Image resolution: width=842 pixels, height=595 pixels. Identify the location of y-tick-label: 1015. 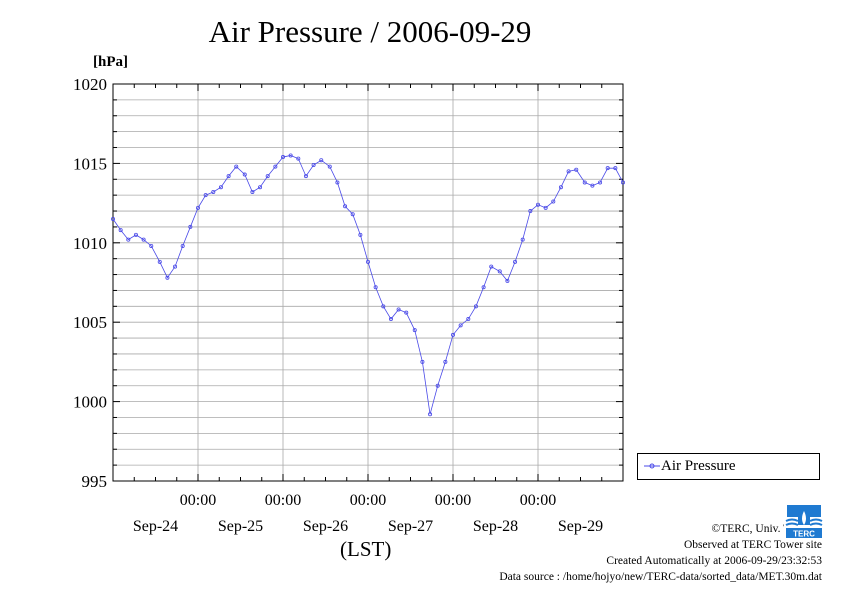
(90, 163).